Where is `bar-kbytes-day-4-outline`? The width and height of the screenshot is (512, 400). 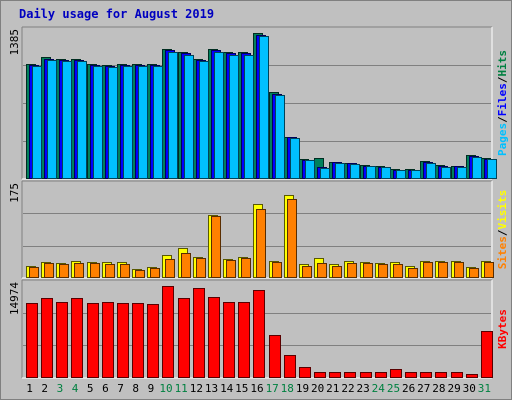 bar-kbytes-day-4-outline is located at coordinates (77, 338).